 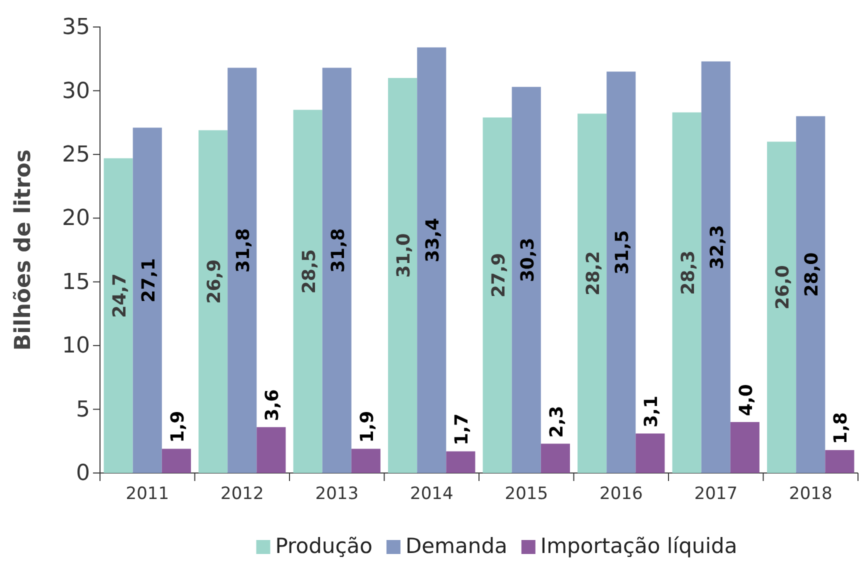 I want to click on data-label: 24,7, so click(x=119, y=295).